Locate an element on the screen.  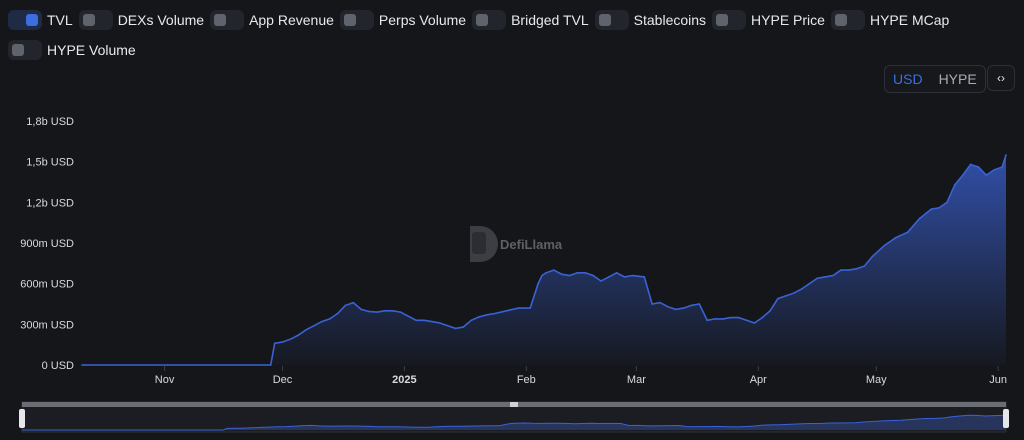
x-tick-label: 2025 is located at coordinates (404, 380).